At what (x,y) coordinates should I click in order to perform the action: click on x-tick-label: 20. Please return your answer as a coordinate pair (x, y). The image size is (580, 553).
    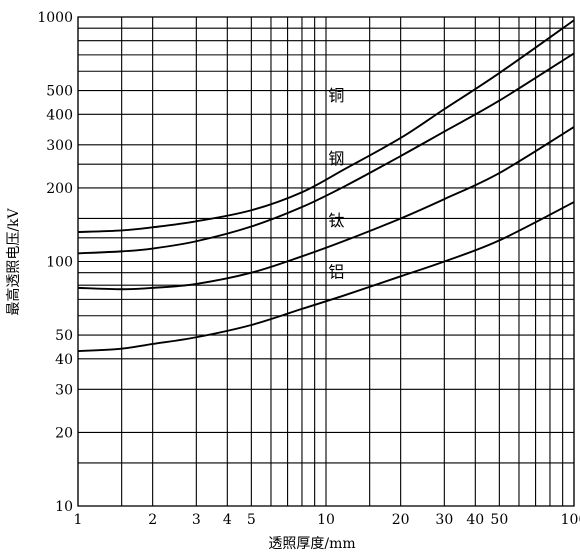
    Looking at the image, I should click on (401, 520).